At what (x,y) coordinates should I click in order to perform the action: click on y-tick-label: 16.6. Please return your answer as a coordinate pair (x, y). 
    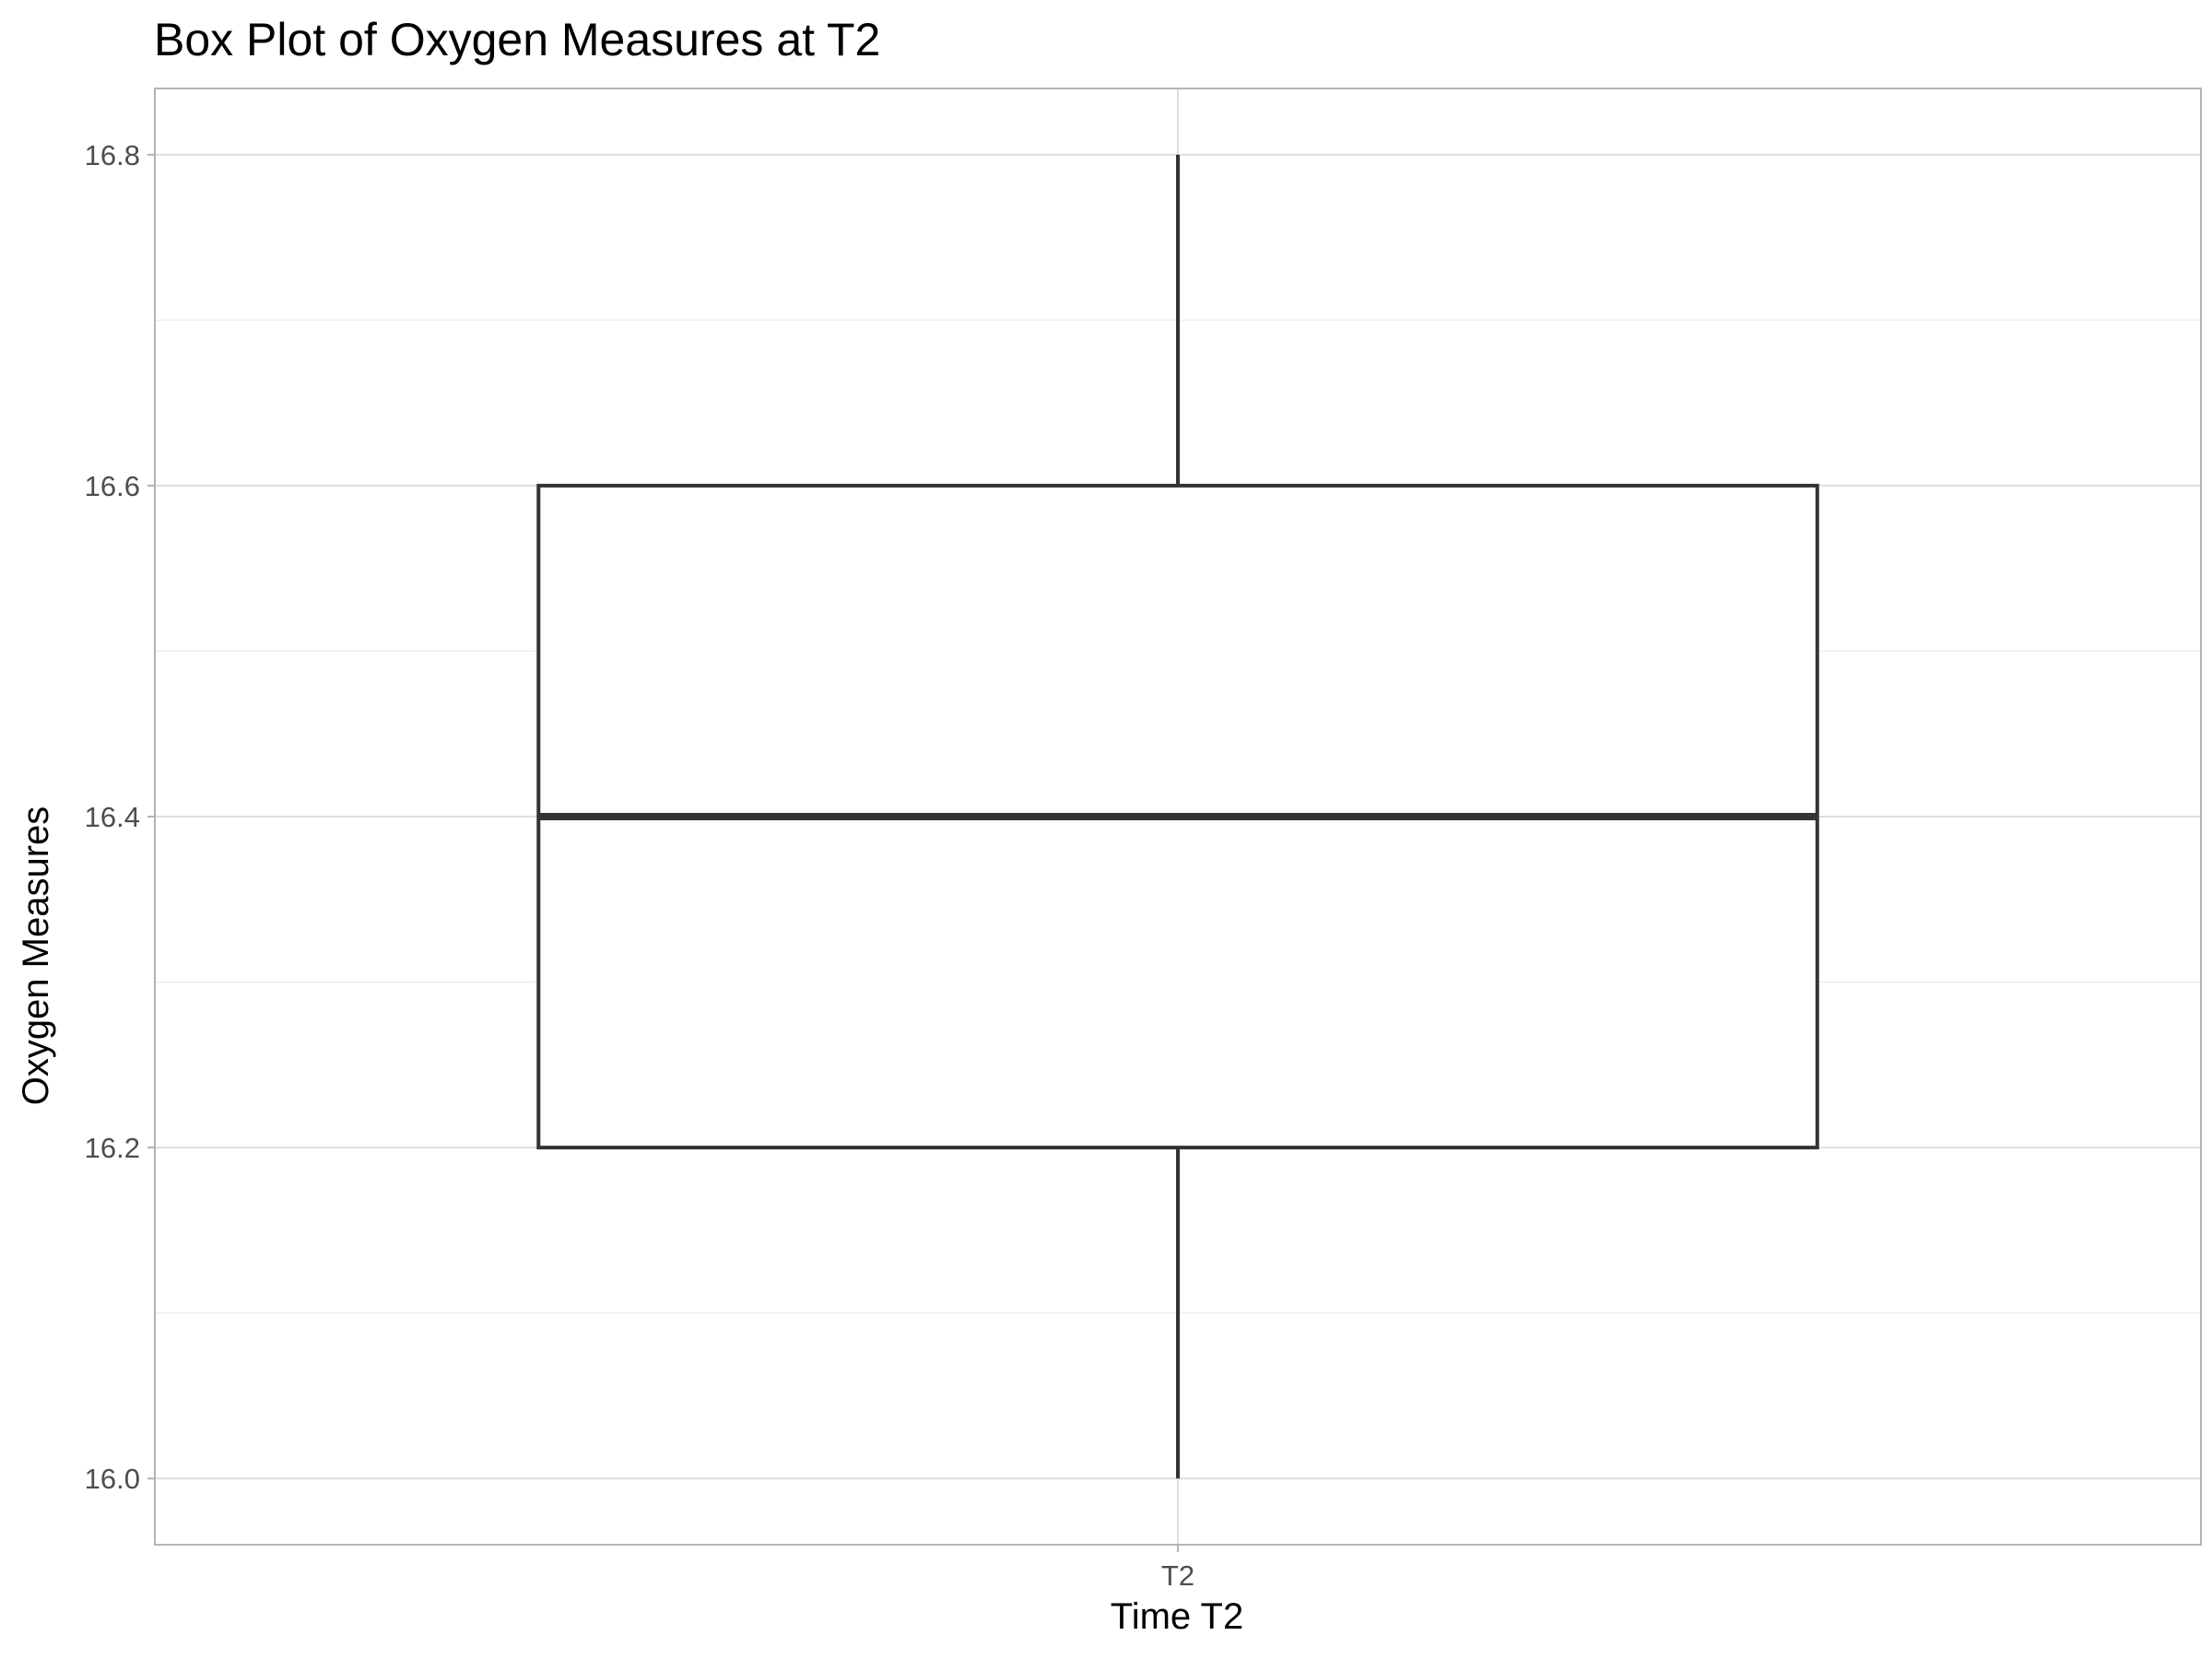
    Looking at the image, I should click on (112, 486).